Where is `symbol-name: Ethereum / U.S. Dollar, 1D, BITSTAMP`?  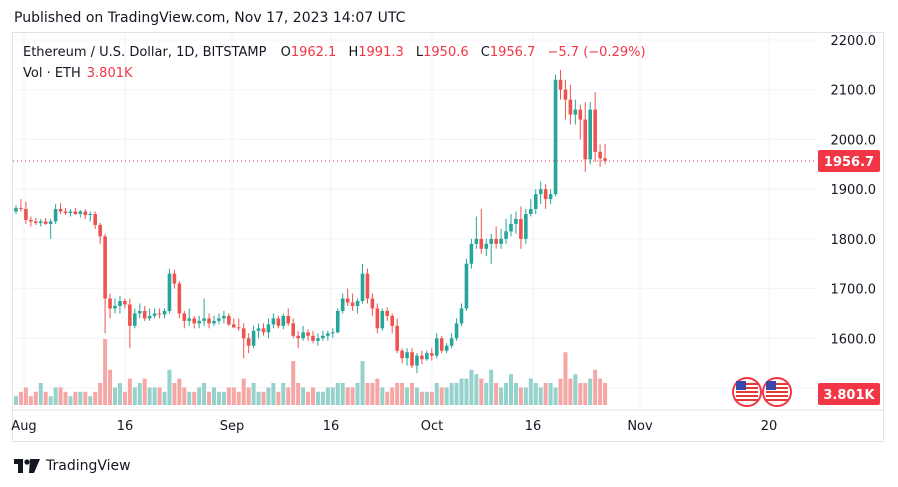
symbol-name: Ethereum / U.S. Dollar, 1D, BITSTAMP is located at coordinates (145, 52).